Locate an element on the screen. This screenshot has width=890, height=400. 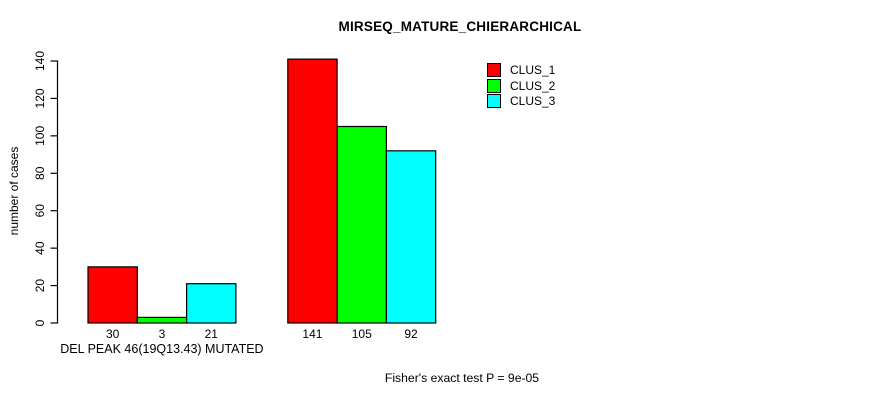
legend-label: CLUS_1 is located at coordinates (533, 70).